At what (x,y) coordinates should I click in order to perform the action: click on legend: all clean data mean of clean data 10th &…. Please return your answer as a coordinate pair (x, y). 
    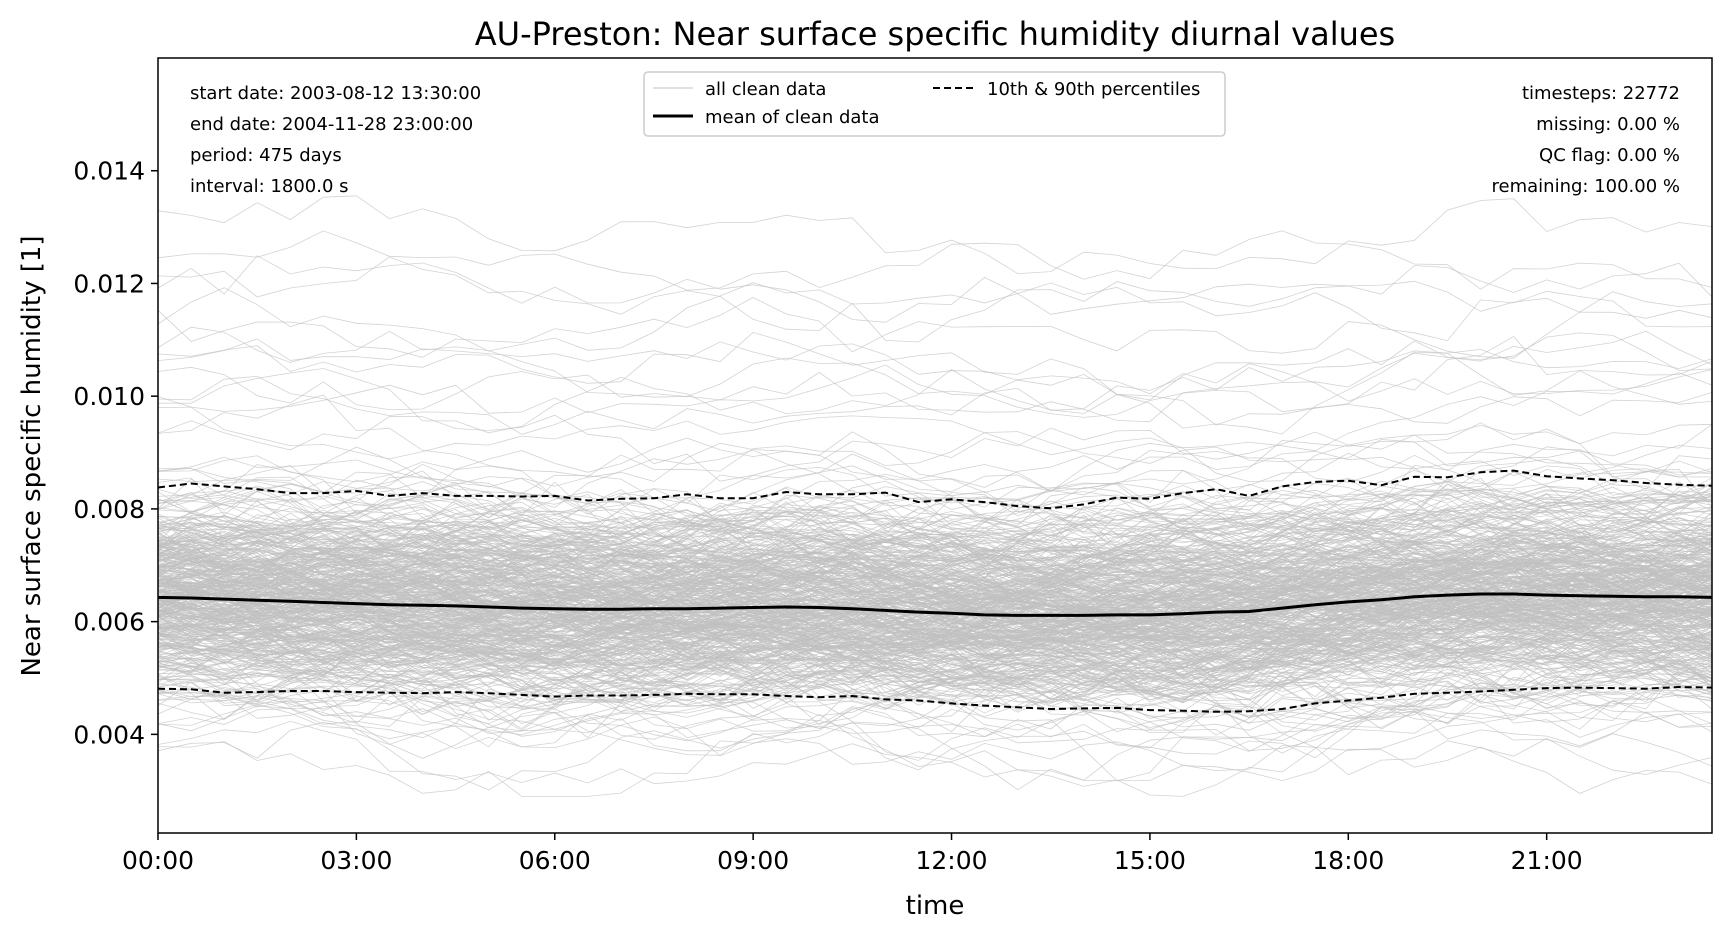
    Looking at the image, I should click on (934, 104).